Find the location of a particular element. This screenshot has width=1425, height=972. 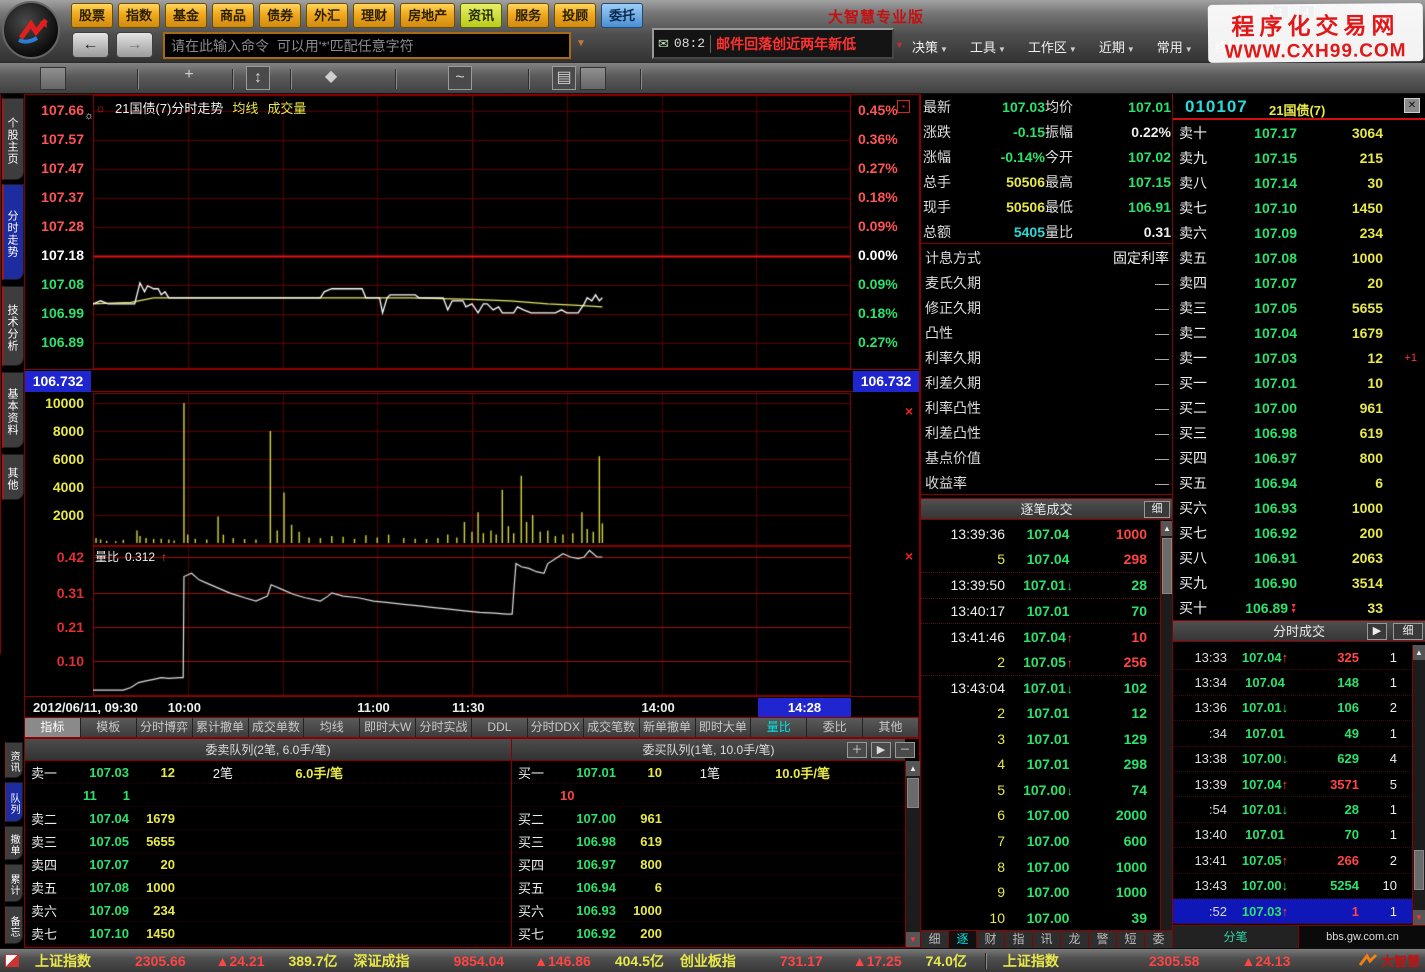

sidebar-item-基本资料: 基本资料 is located at coordinates (13, 410).